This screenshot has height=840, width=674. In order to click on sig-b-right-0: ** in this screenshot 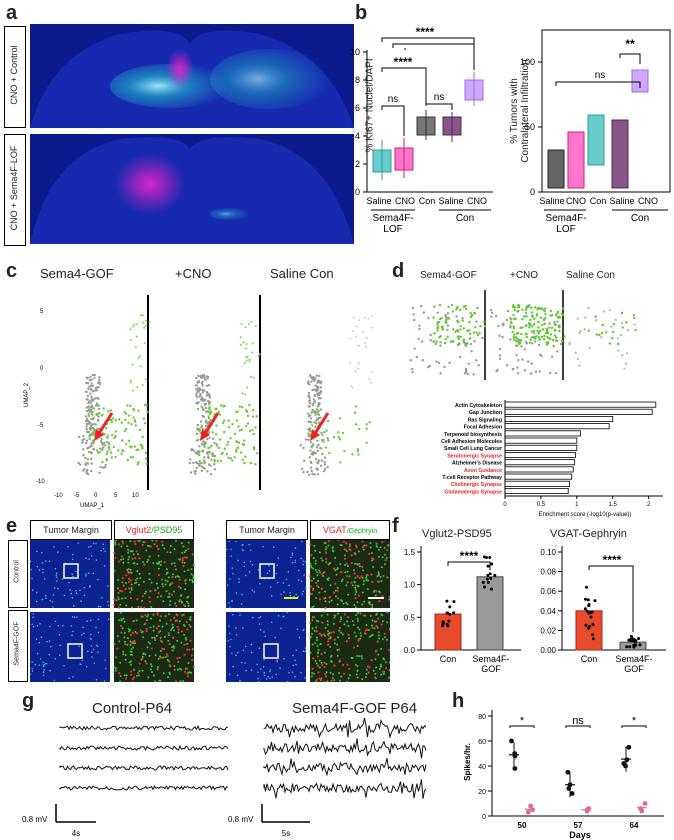, I will do `click(630, 44)`.